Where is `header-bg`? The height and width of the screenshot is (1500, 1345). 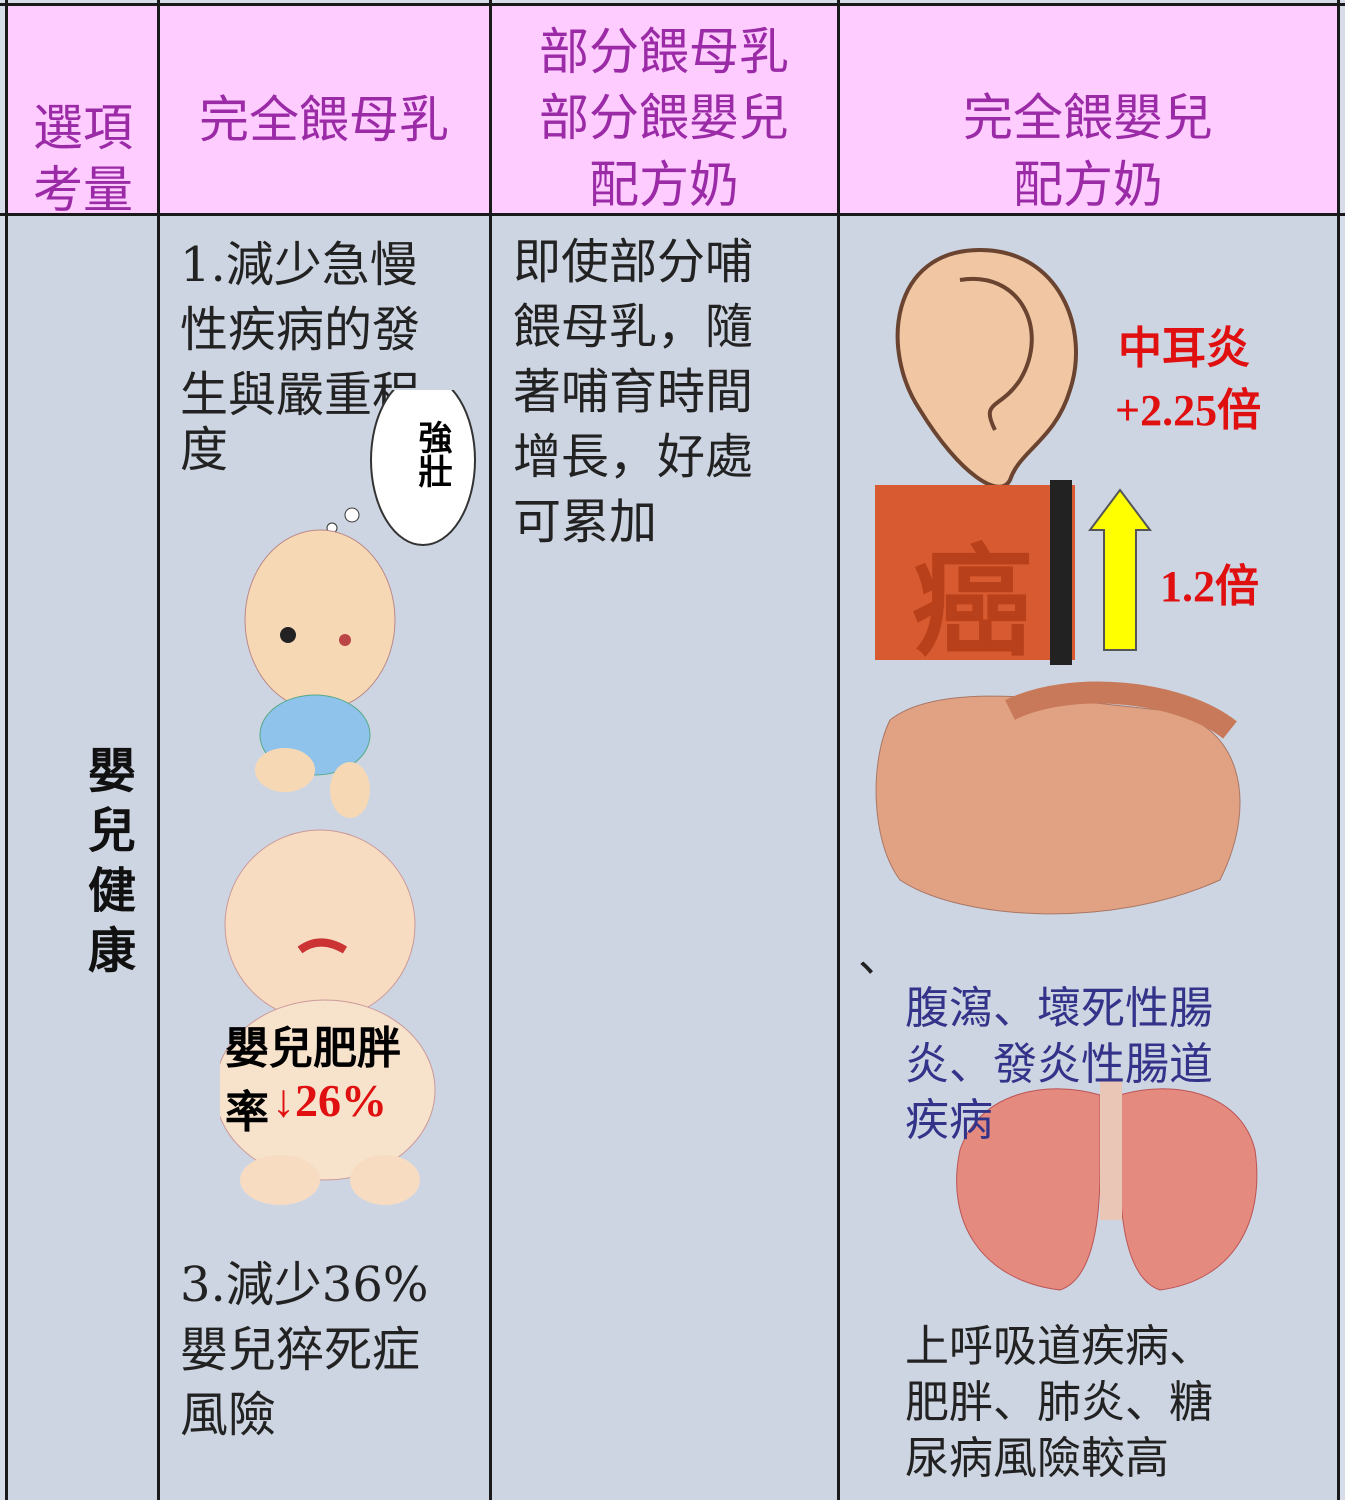 header-bg is located at coordinates (672, 110).